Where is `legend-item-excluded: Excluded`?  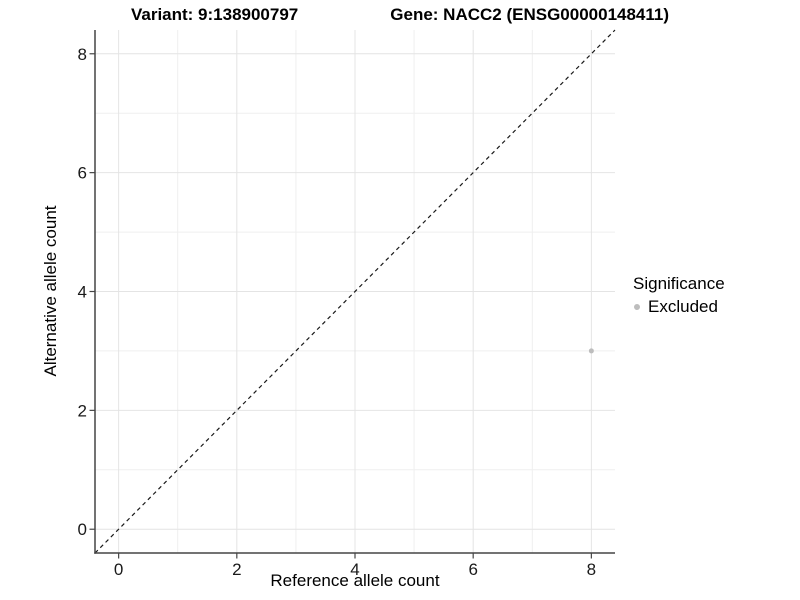 legend-item-excluded: Excluded is located at coordinates (679, 307).